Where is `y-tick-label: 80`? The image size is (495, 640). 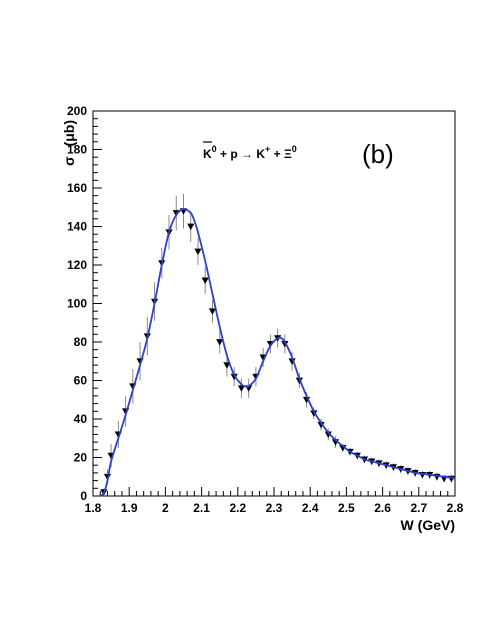 y-tick-label: 80 is located at coordinates (81, 342).